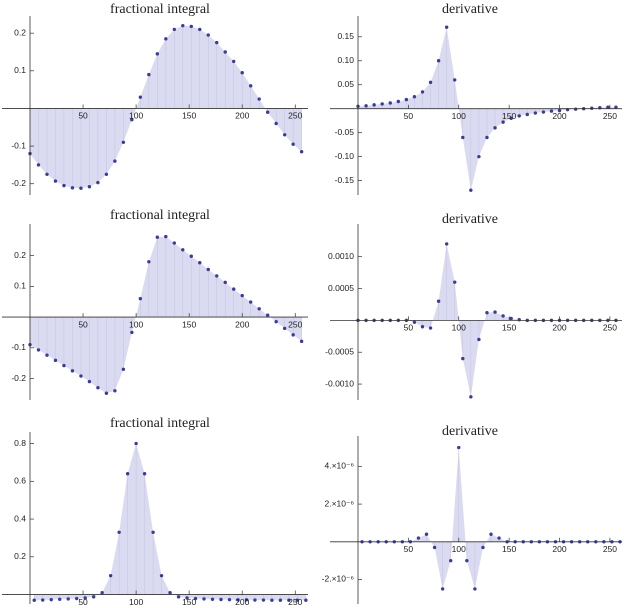  I want to click on y-tick-label: -2.×10⁻⁶, so click(338, 579).